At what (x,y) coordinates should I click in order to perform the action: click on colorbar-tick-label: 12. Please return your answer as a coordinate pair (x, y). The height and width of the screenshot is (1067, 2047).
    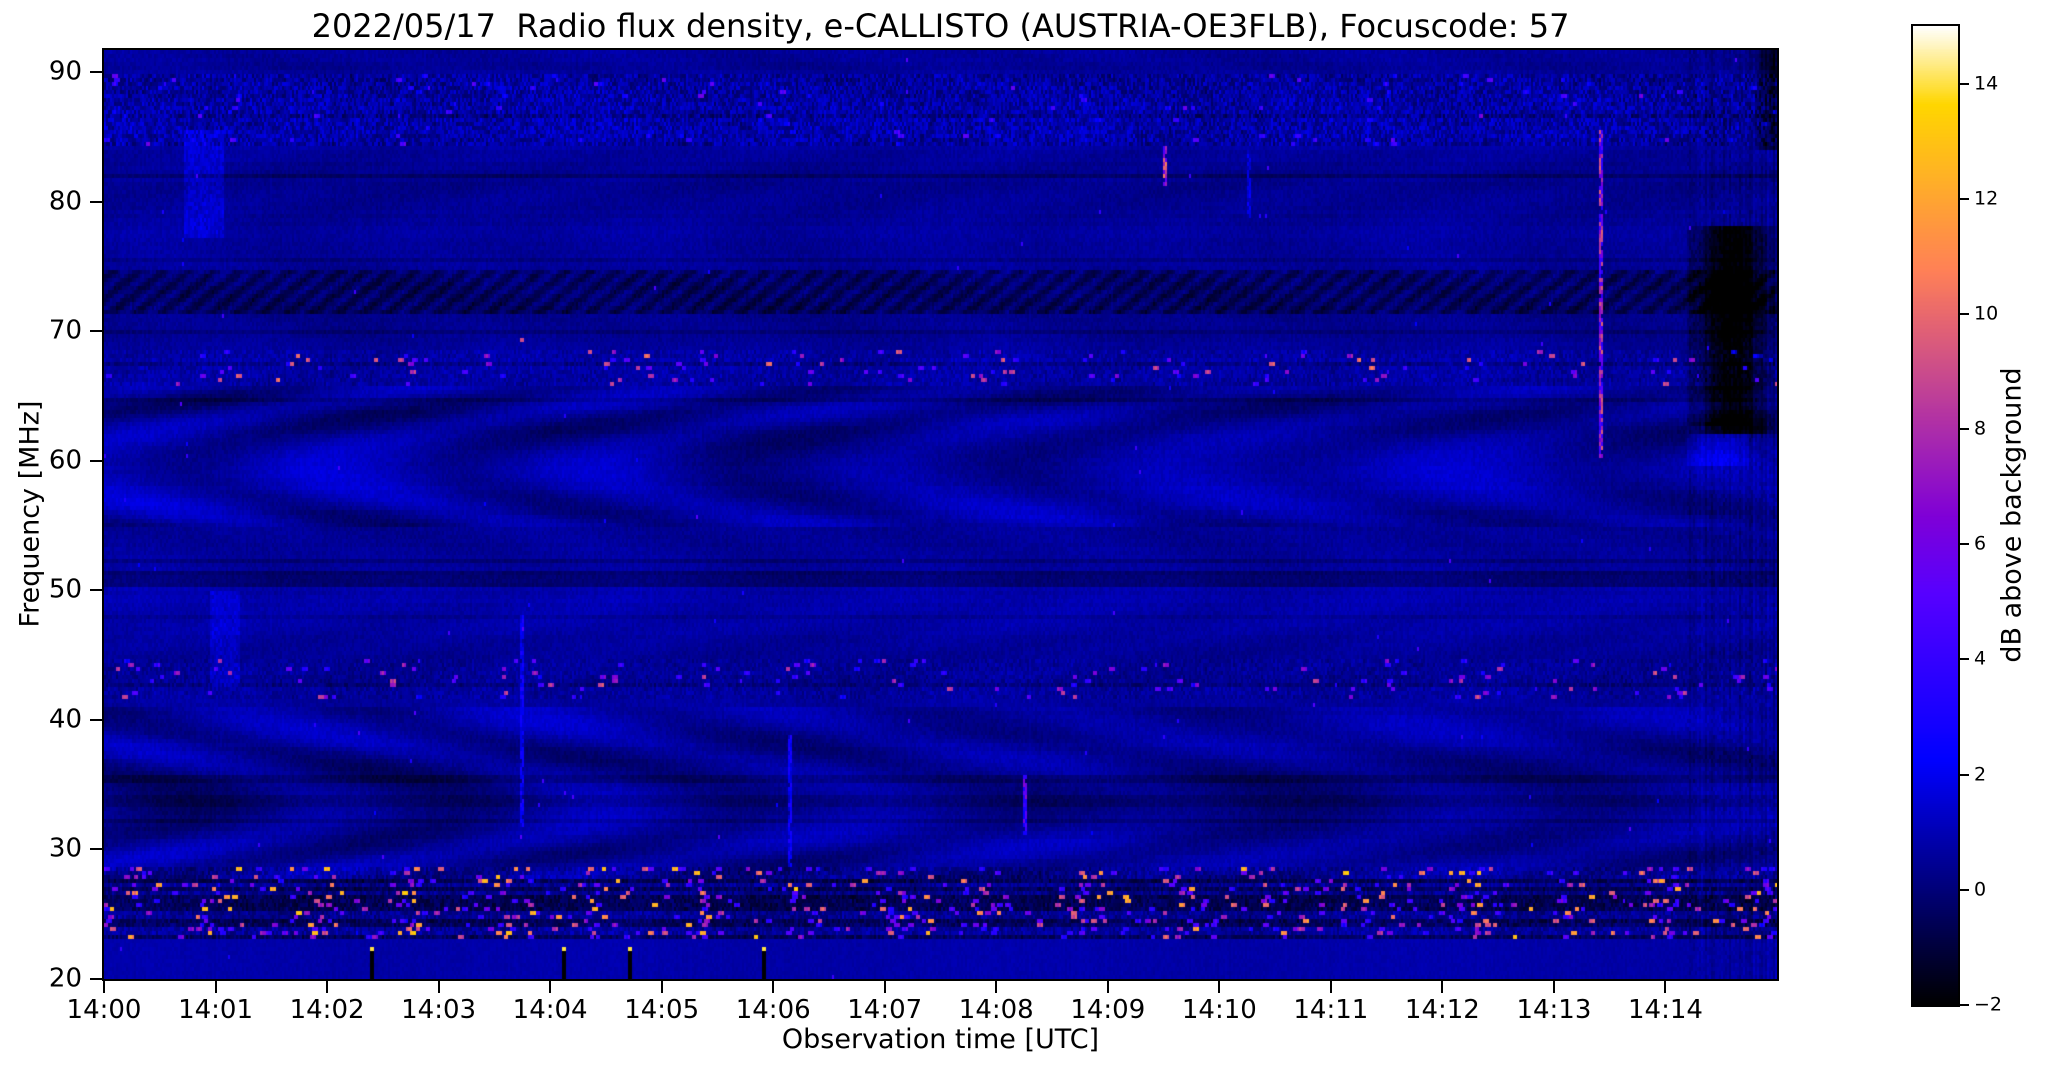
    Looking at the image, I should click on (1986, 198).